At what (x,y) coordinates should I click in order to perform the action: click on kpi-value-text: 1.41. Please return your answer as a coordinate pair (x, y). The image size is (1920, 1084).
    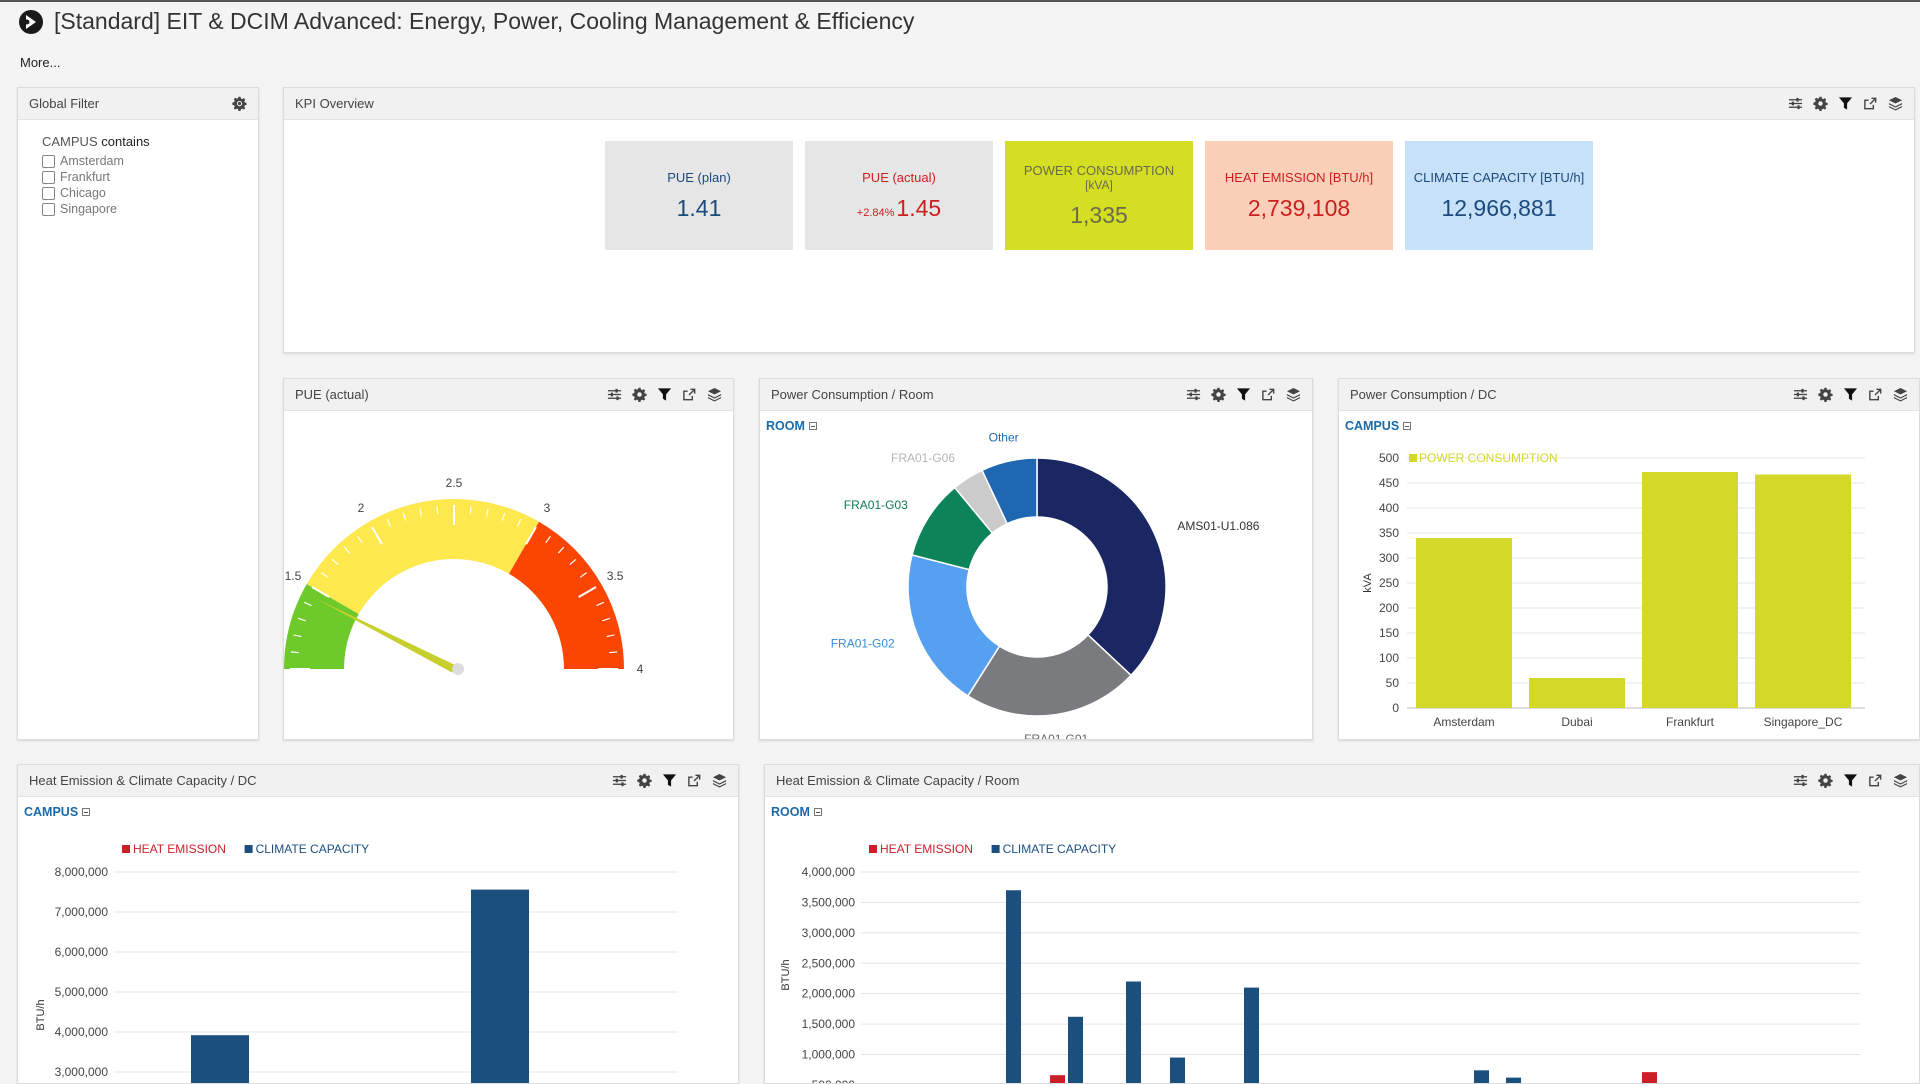
    Looking at the image, I should click on (699, 208).